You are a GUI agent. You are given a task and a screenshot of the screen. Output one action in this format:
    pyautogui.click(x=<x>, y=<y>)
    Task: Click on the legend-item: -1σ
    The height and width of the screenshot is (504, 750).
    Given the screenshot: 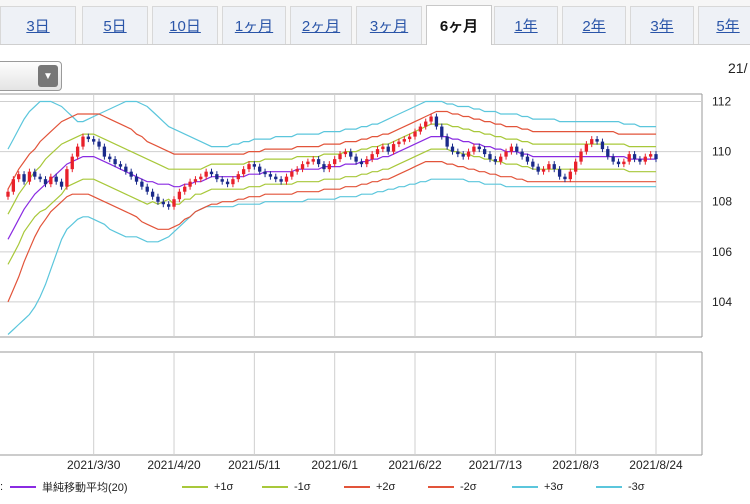 What is the action you would take?
    pyautogui.click(x=286, y=487)
    